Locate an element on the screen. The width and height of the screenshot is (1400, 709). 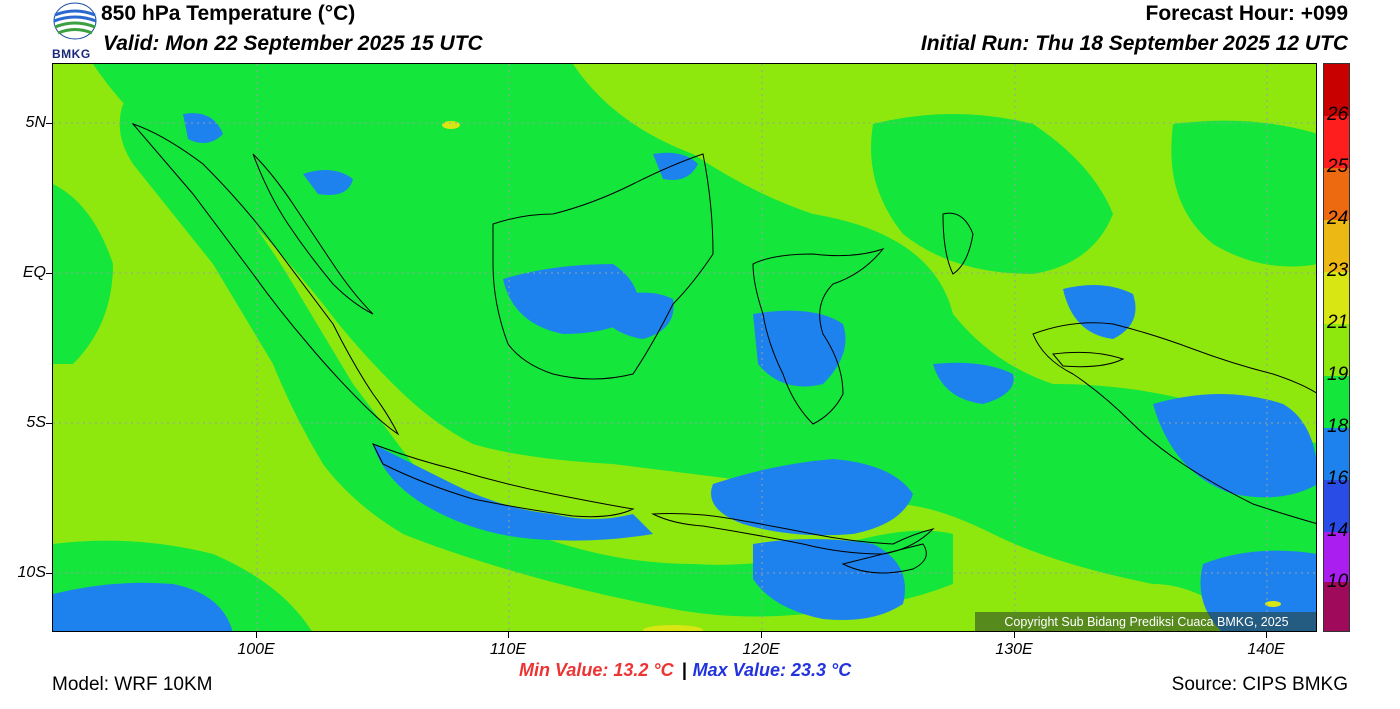
coast-seram is located at coordinates (1088, 359).